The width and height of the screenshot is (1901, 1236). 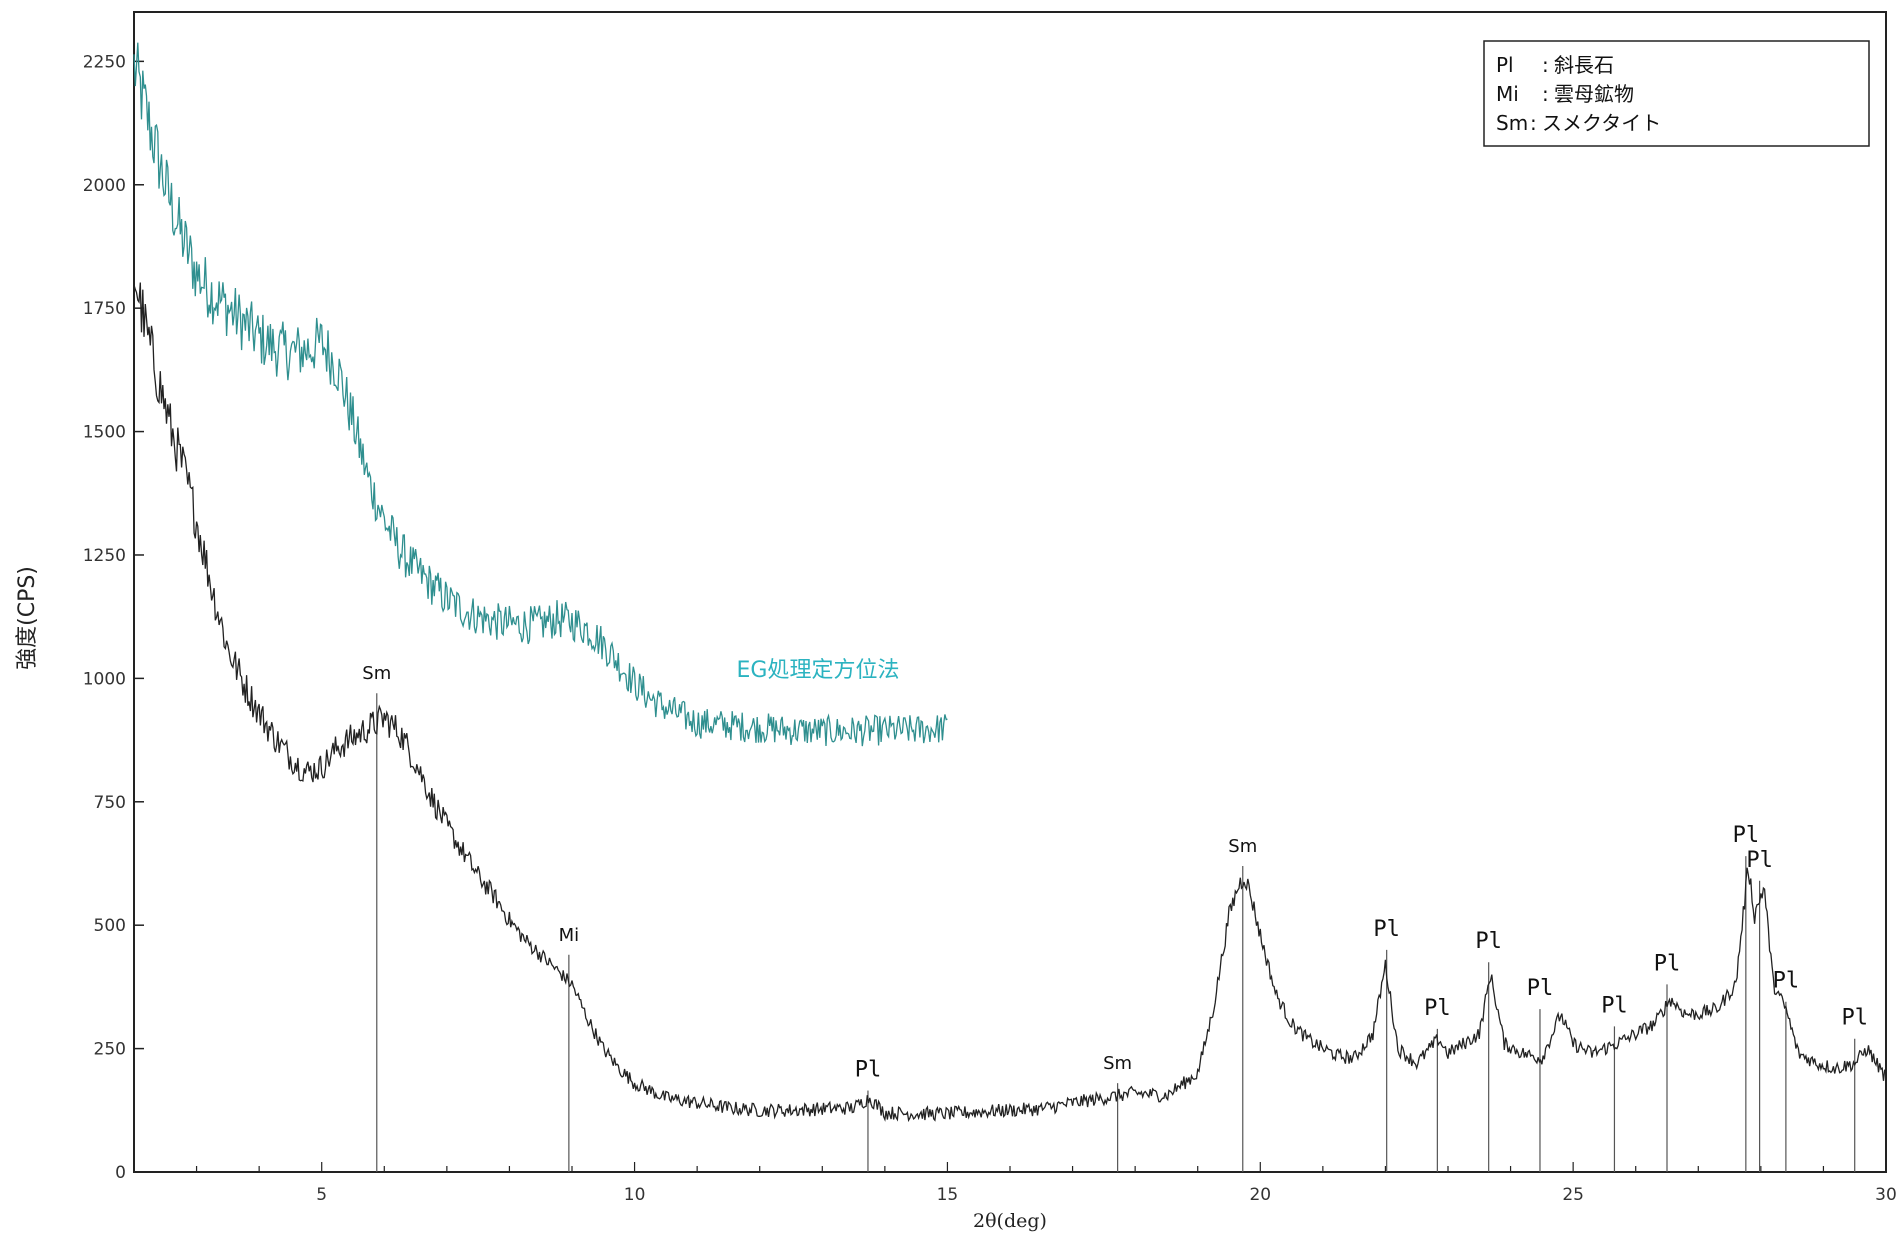 I want to click on x-tick-label: 5, so click(x=321, y=1195).